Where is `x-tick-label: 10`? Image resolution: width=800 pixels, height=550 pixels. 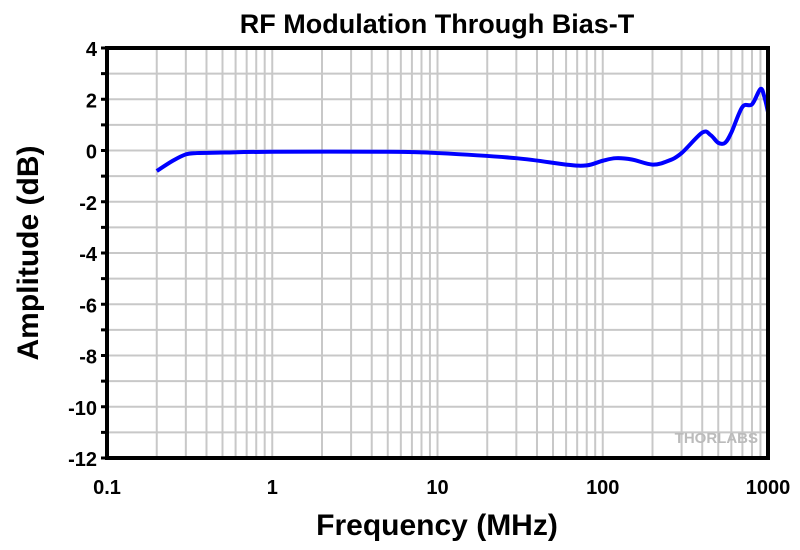 x-tick-label: 10 is located at coordinates (437, 488).